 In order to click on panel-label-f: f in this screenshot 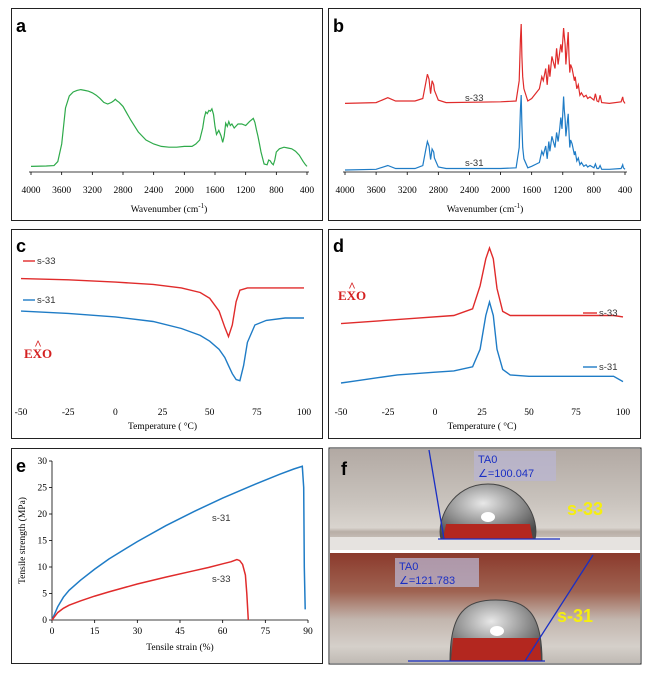, I will do `click(344, 469)`.